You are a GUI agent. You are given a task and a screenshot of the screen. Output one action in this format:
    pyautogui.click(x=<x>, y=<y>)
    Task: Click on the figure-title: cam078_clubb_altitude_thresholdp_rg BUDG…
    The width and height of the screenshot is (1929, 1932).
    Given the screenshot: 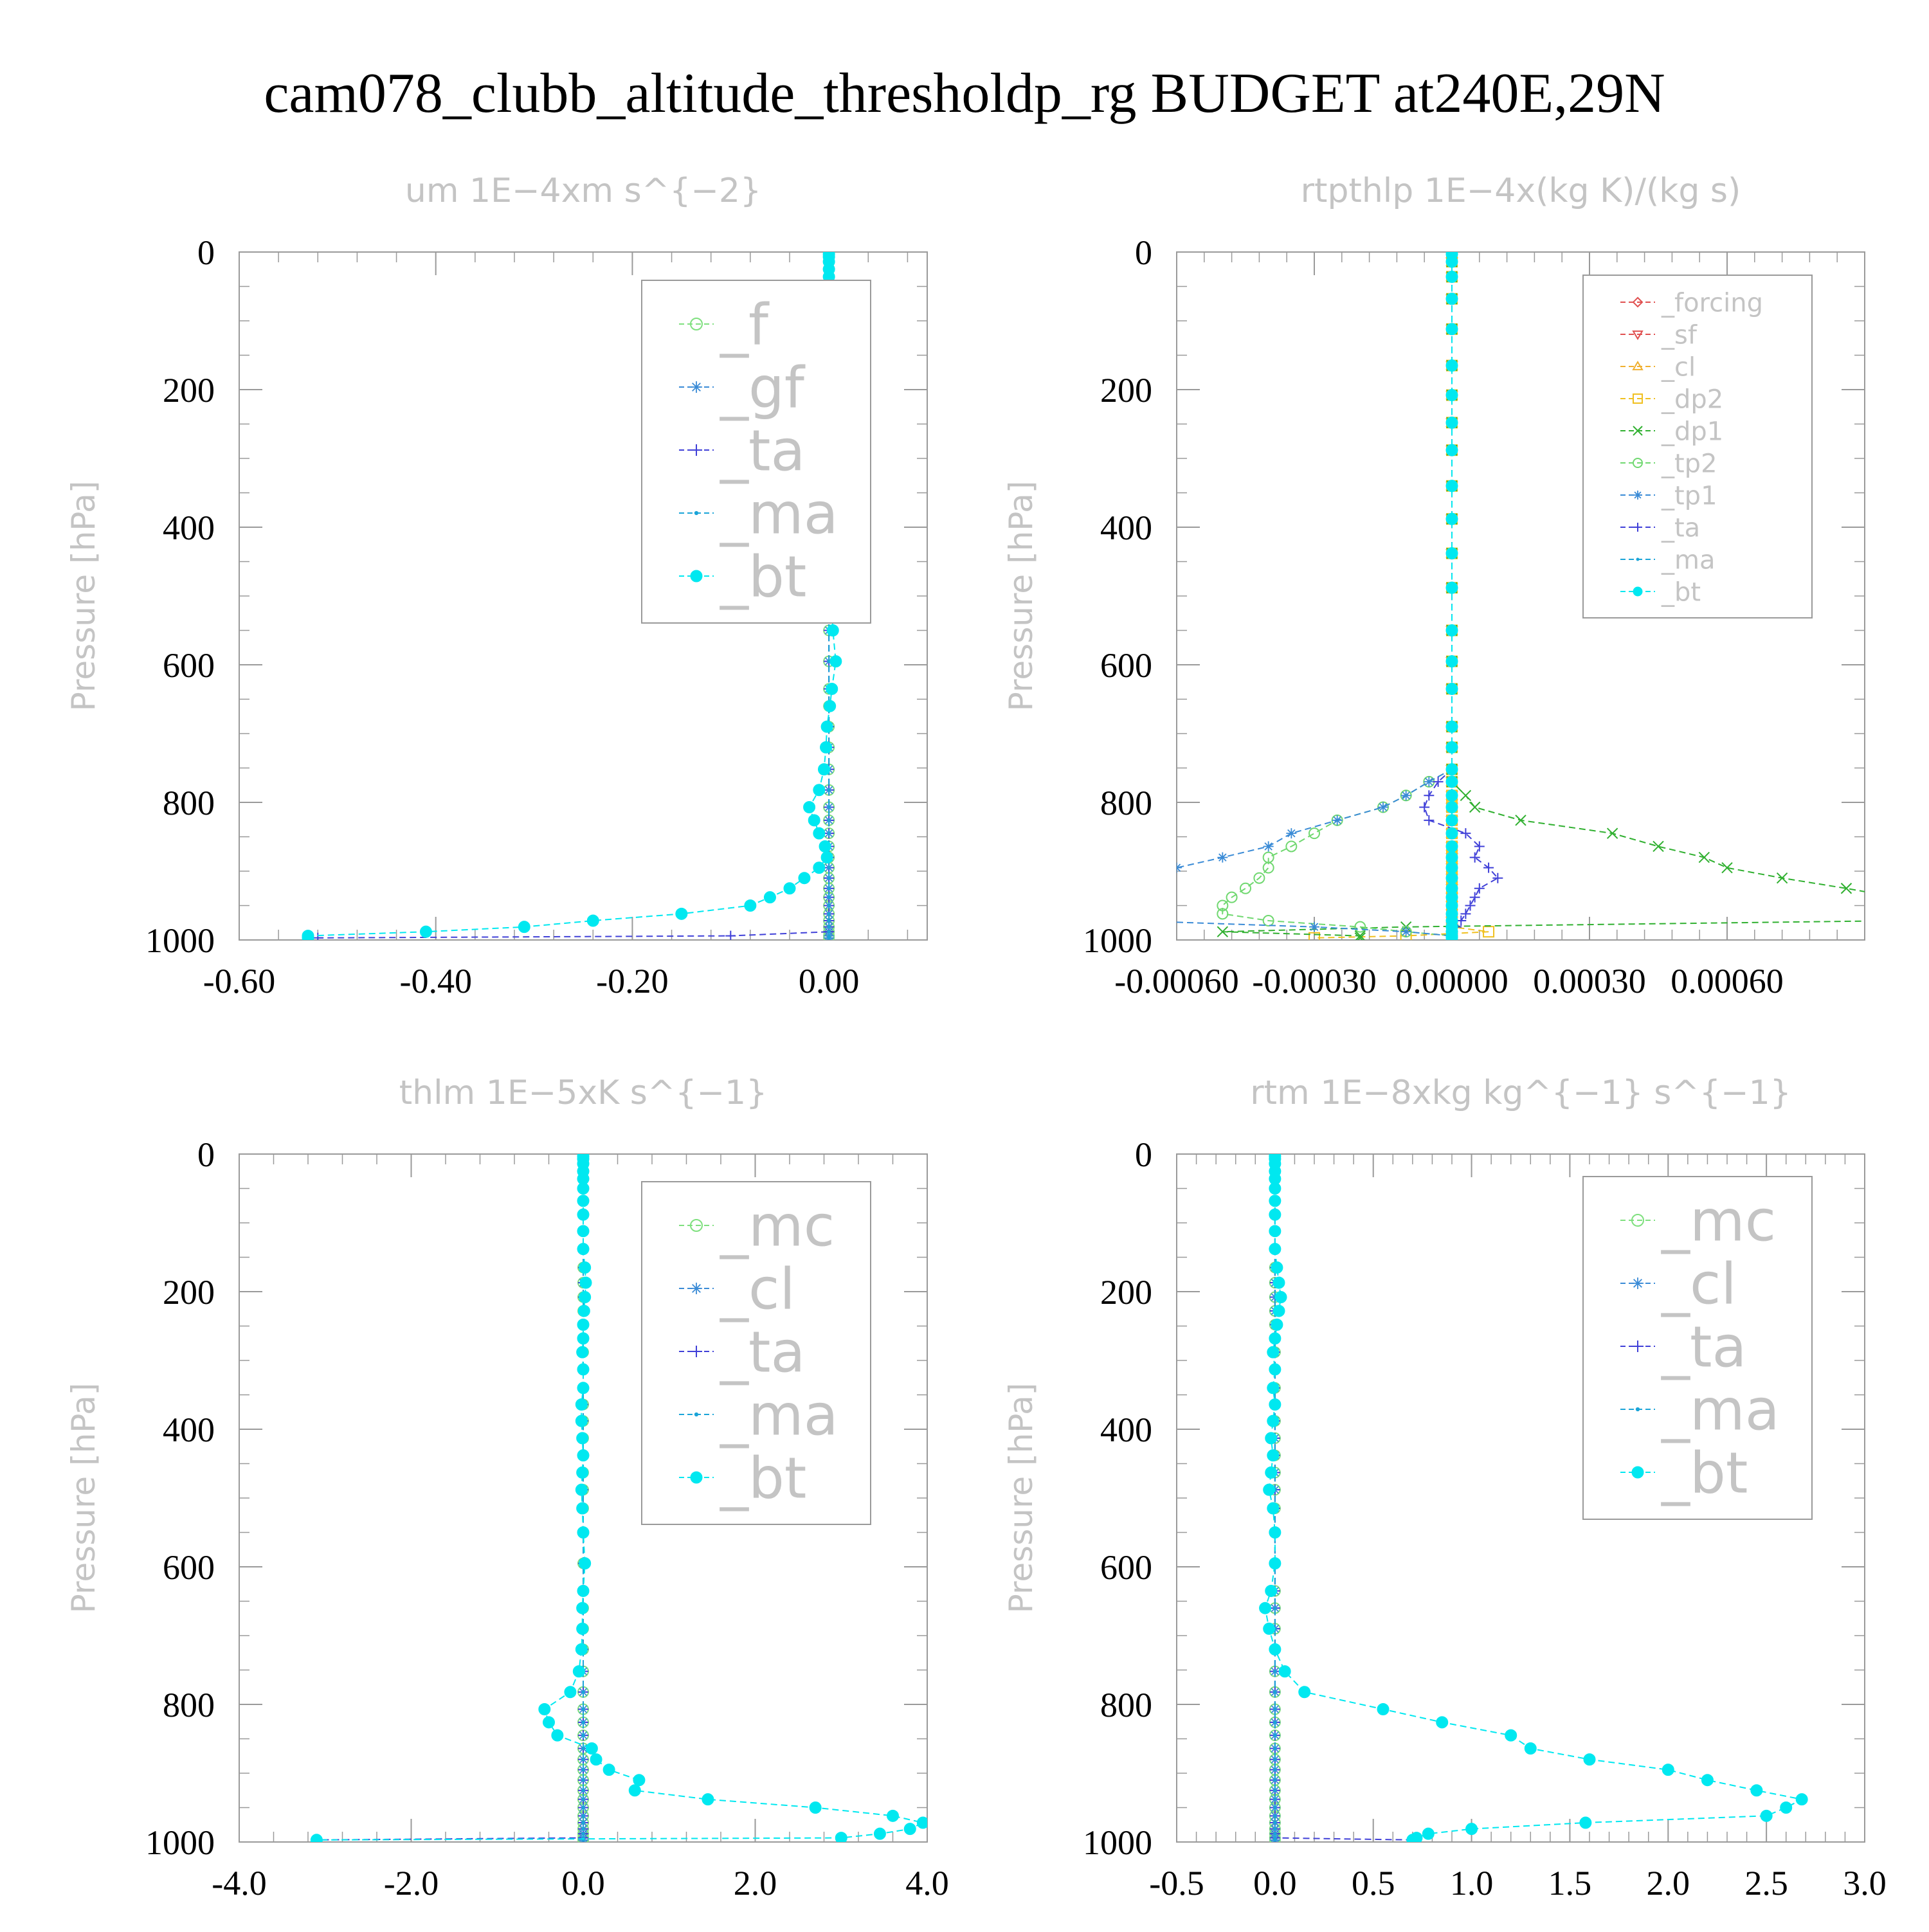 What is the action you would take?
    pyautogui.click(x=964, y=93)
    